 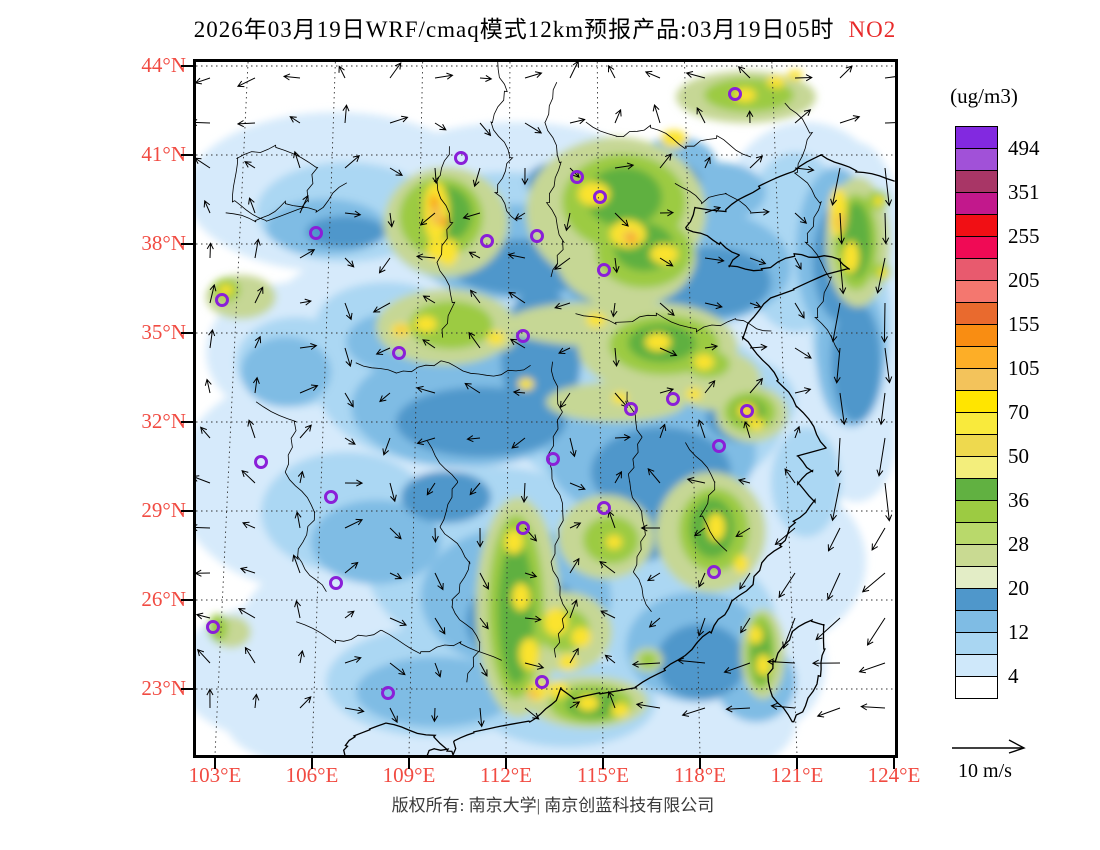 I want to click on lat-tick, so click(x=187, y=155).